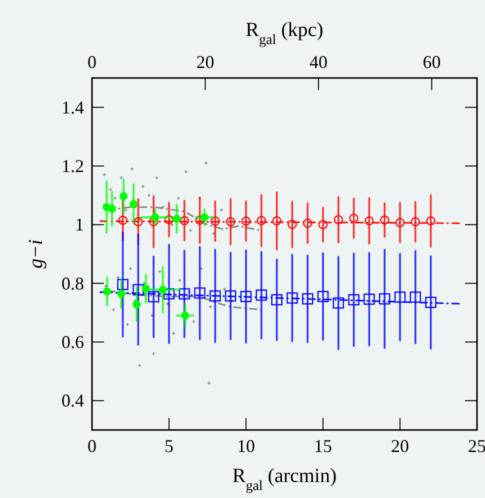 The image size is (485, 498). What do you see at coordinates (400, 446) in the screenshot?
I see `x-tick-label: 20` at bounding box center [400, 446].